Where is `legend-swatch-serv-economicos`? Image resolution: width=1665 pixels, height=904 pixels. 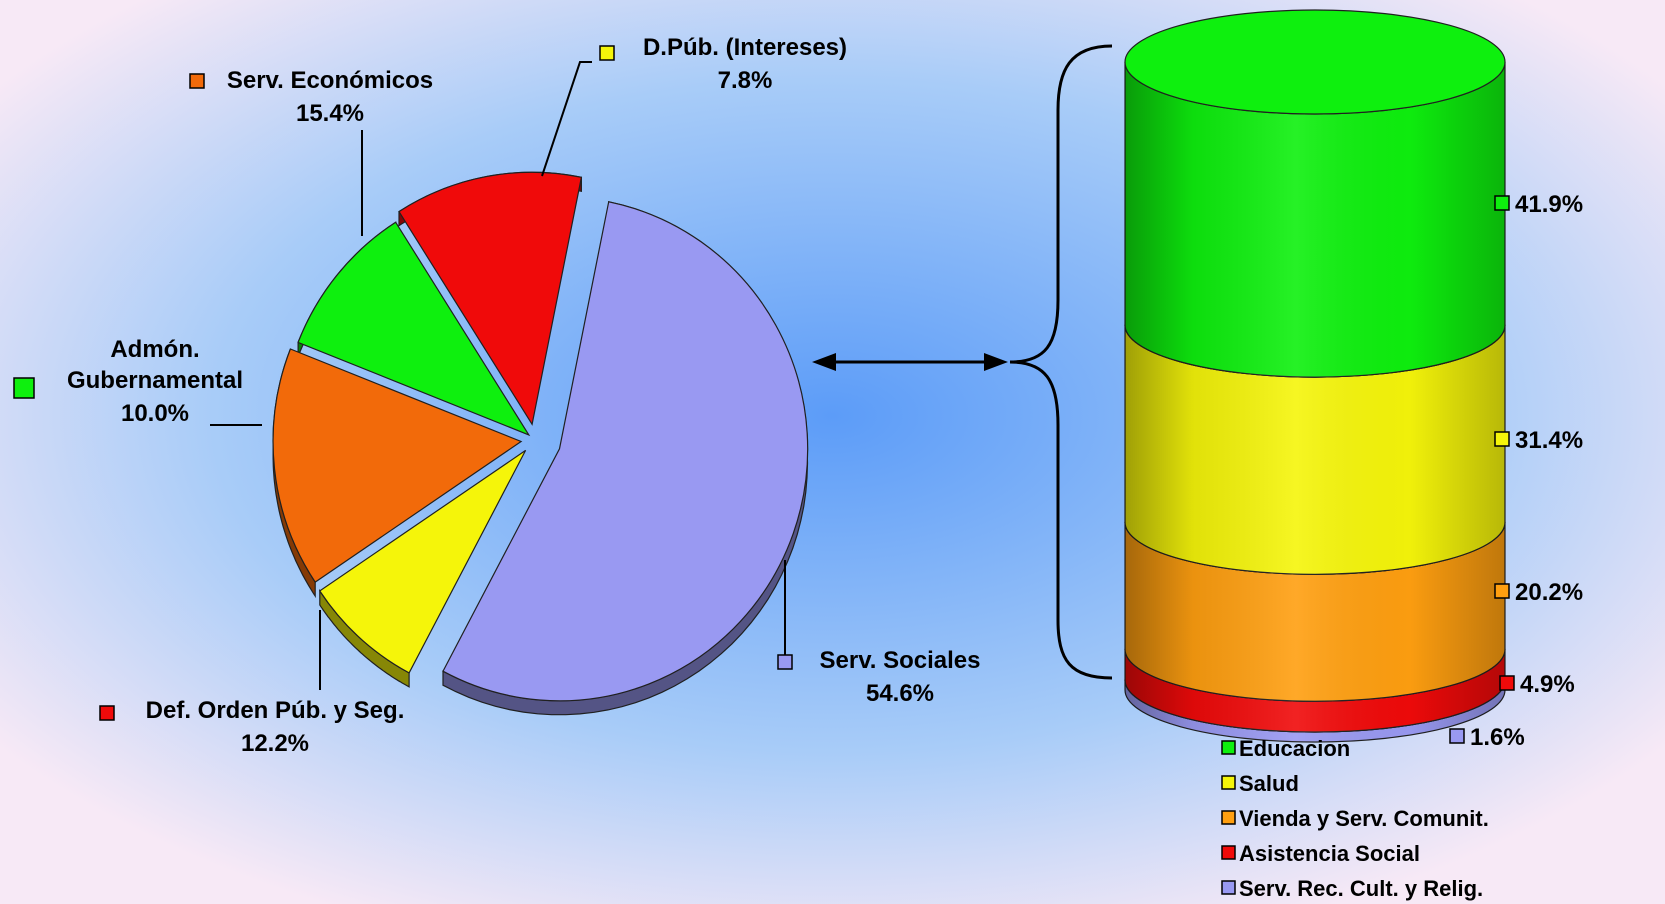 legend-swatch-serv-economicos is located at coordinates (197, 81).